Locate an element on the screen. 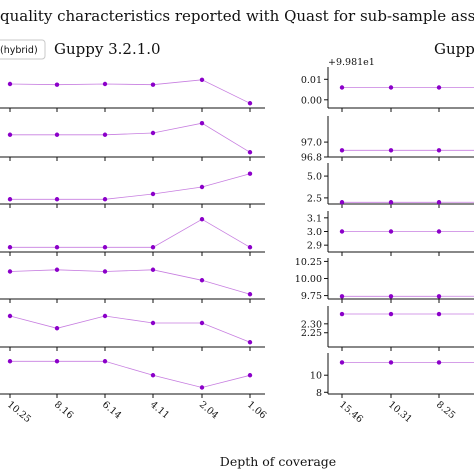  left-x-tick-label-2: 6.14 is located at coordinates (111, 410).